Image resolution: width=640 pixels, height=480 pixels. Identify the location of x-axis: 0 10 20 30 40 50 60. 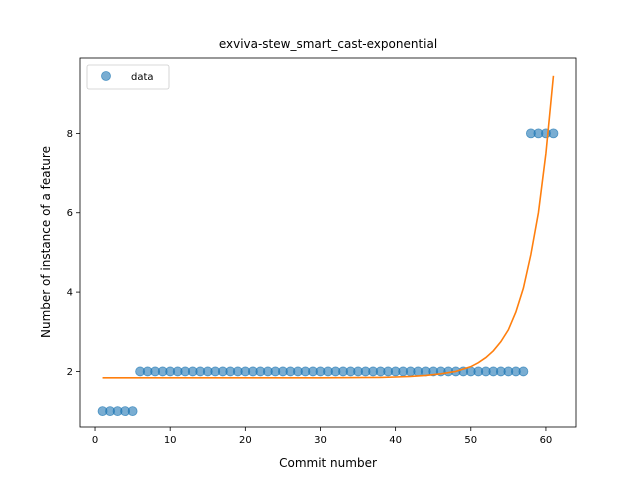
(322, 436).